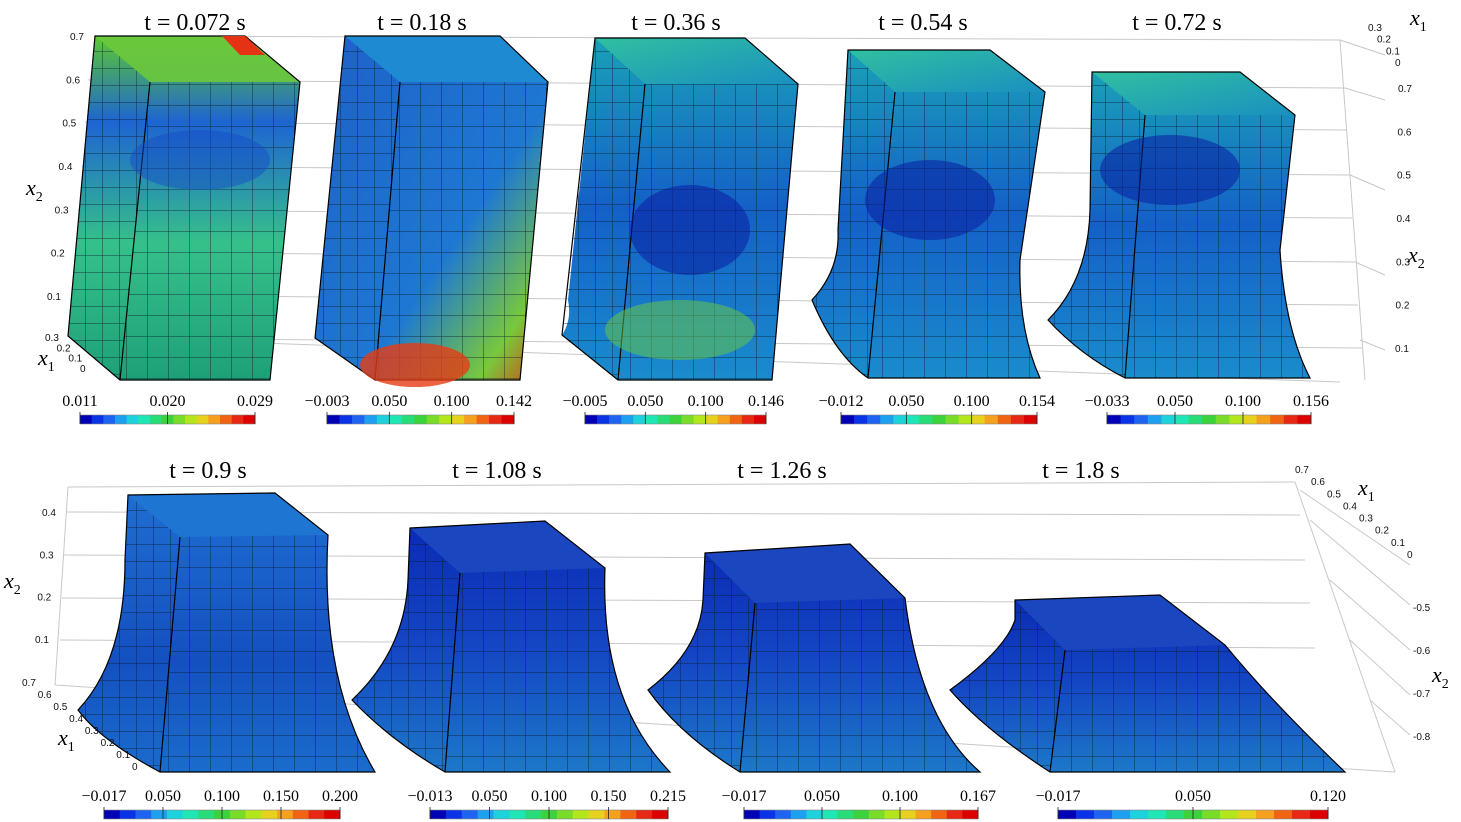 The image size is (1461, 822). I want to click on panel-9-title: t = 1.8 s, so click(1081, 471).